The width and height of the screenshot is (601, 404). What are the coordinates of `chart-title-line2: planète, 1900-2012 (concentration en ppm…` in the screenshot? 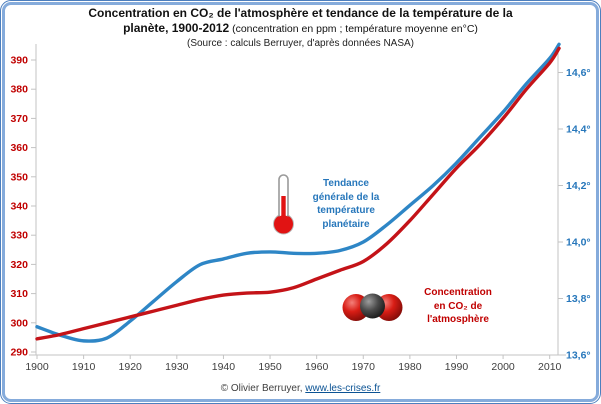 It's located at (300, 29).